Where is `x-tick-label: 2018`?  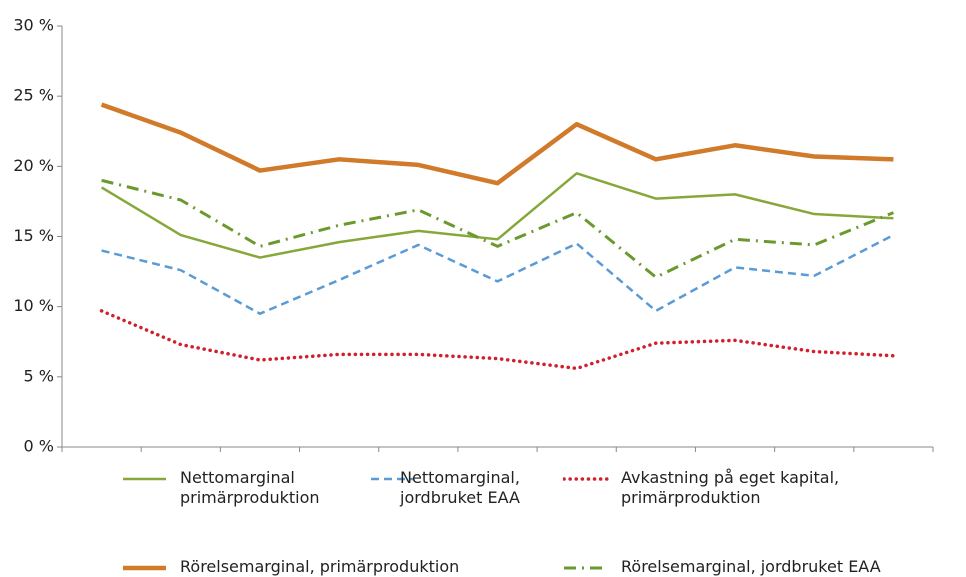
x-tick-label: 2018 is located at coordinates (656, 459).